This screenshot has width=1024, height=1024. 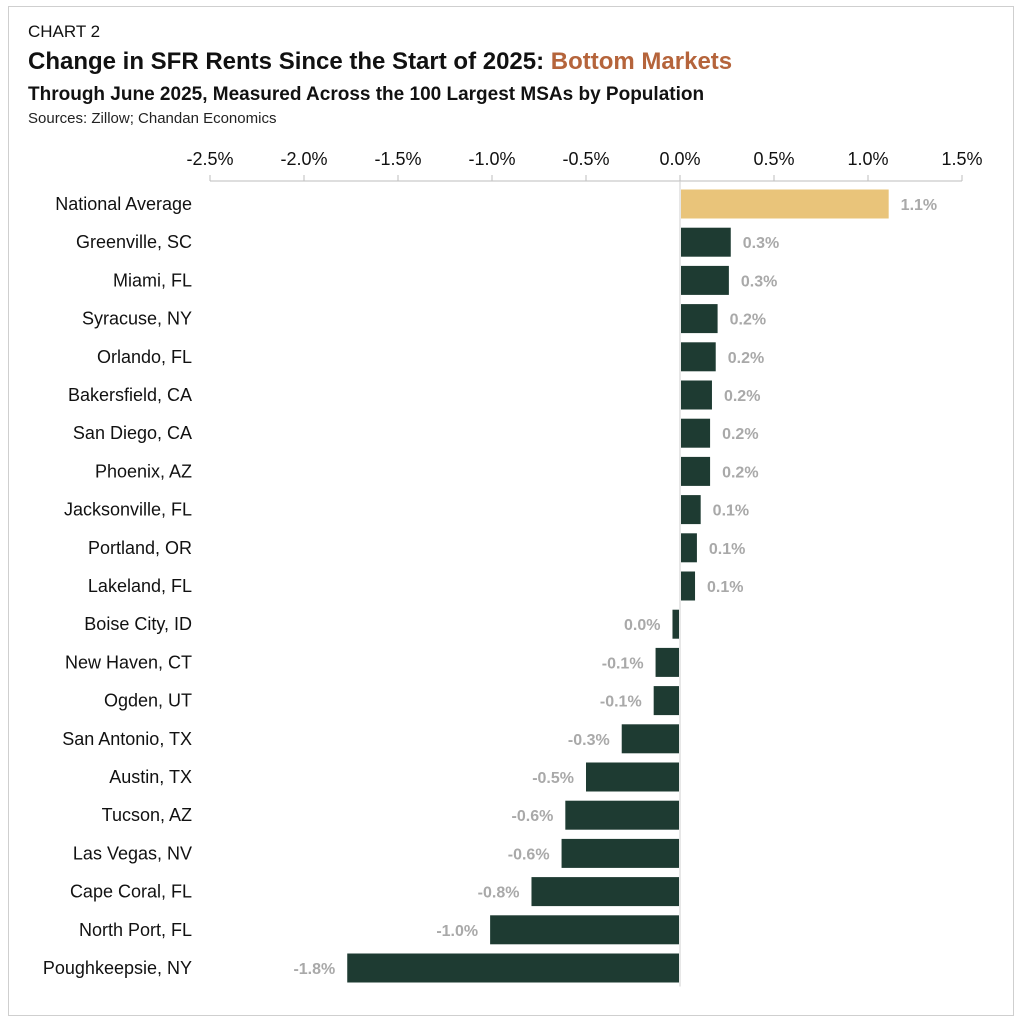 What do you see at coordinates (134, 242) in the screenshot?
I see `category-label: Greenville, SC` at bounding box center [134, 242].